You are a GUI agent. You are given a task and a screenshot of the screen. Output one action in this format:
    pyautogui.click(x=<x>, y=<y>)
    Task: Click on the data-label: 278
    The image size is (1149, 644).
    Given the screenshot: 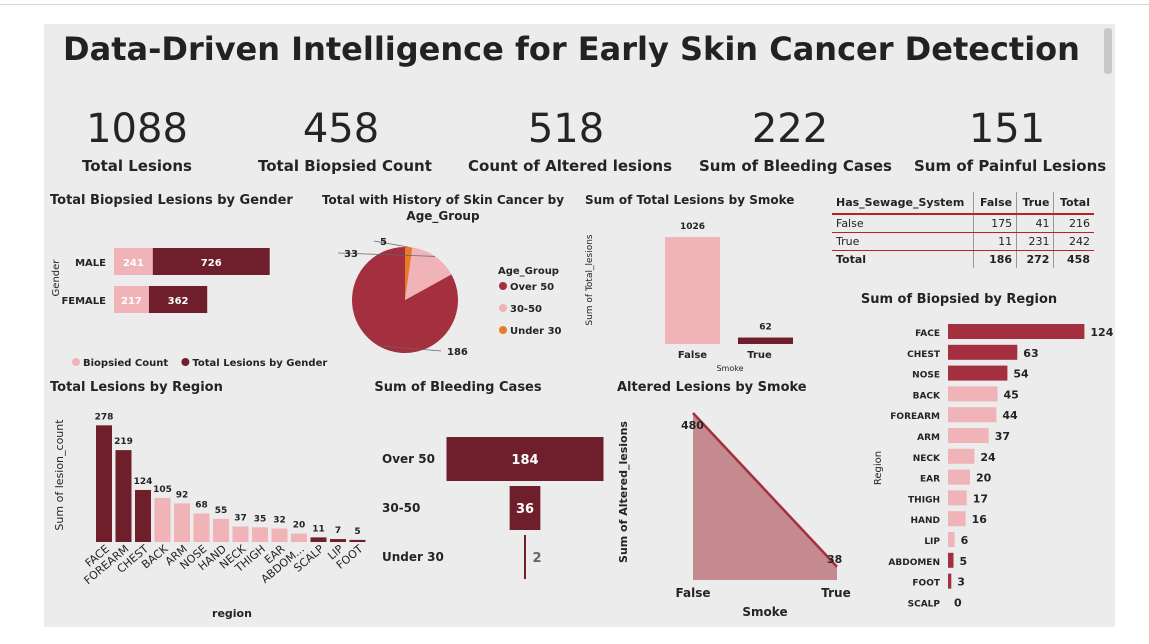 What is the action you would take?
    pyautogui.click(x=104, y=417)
    